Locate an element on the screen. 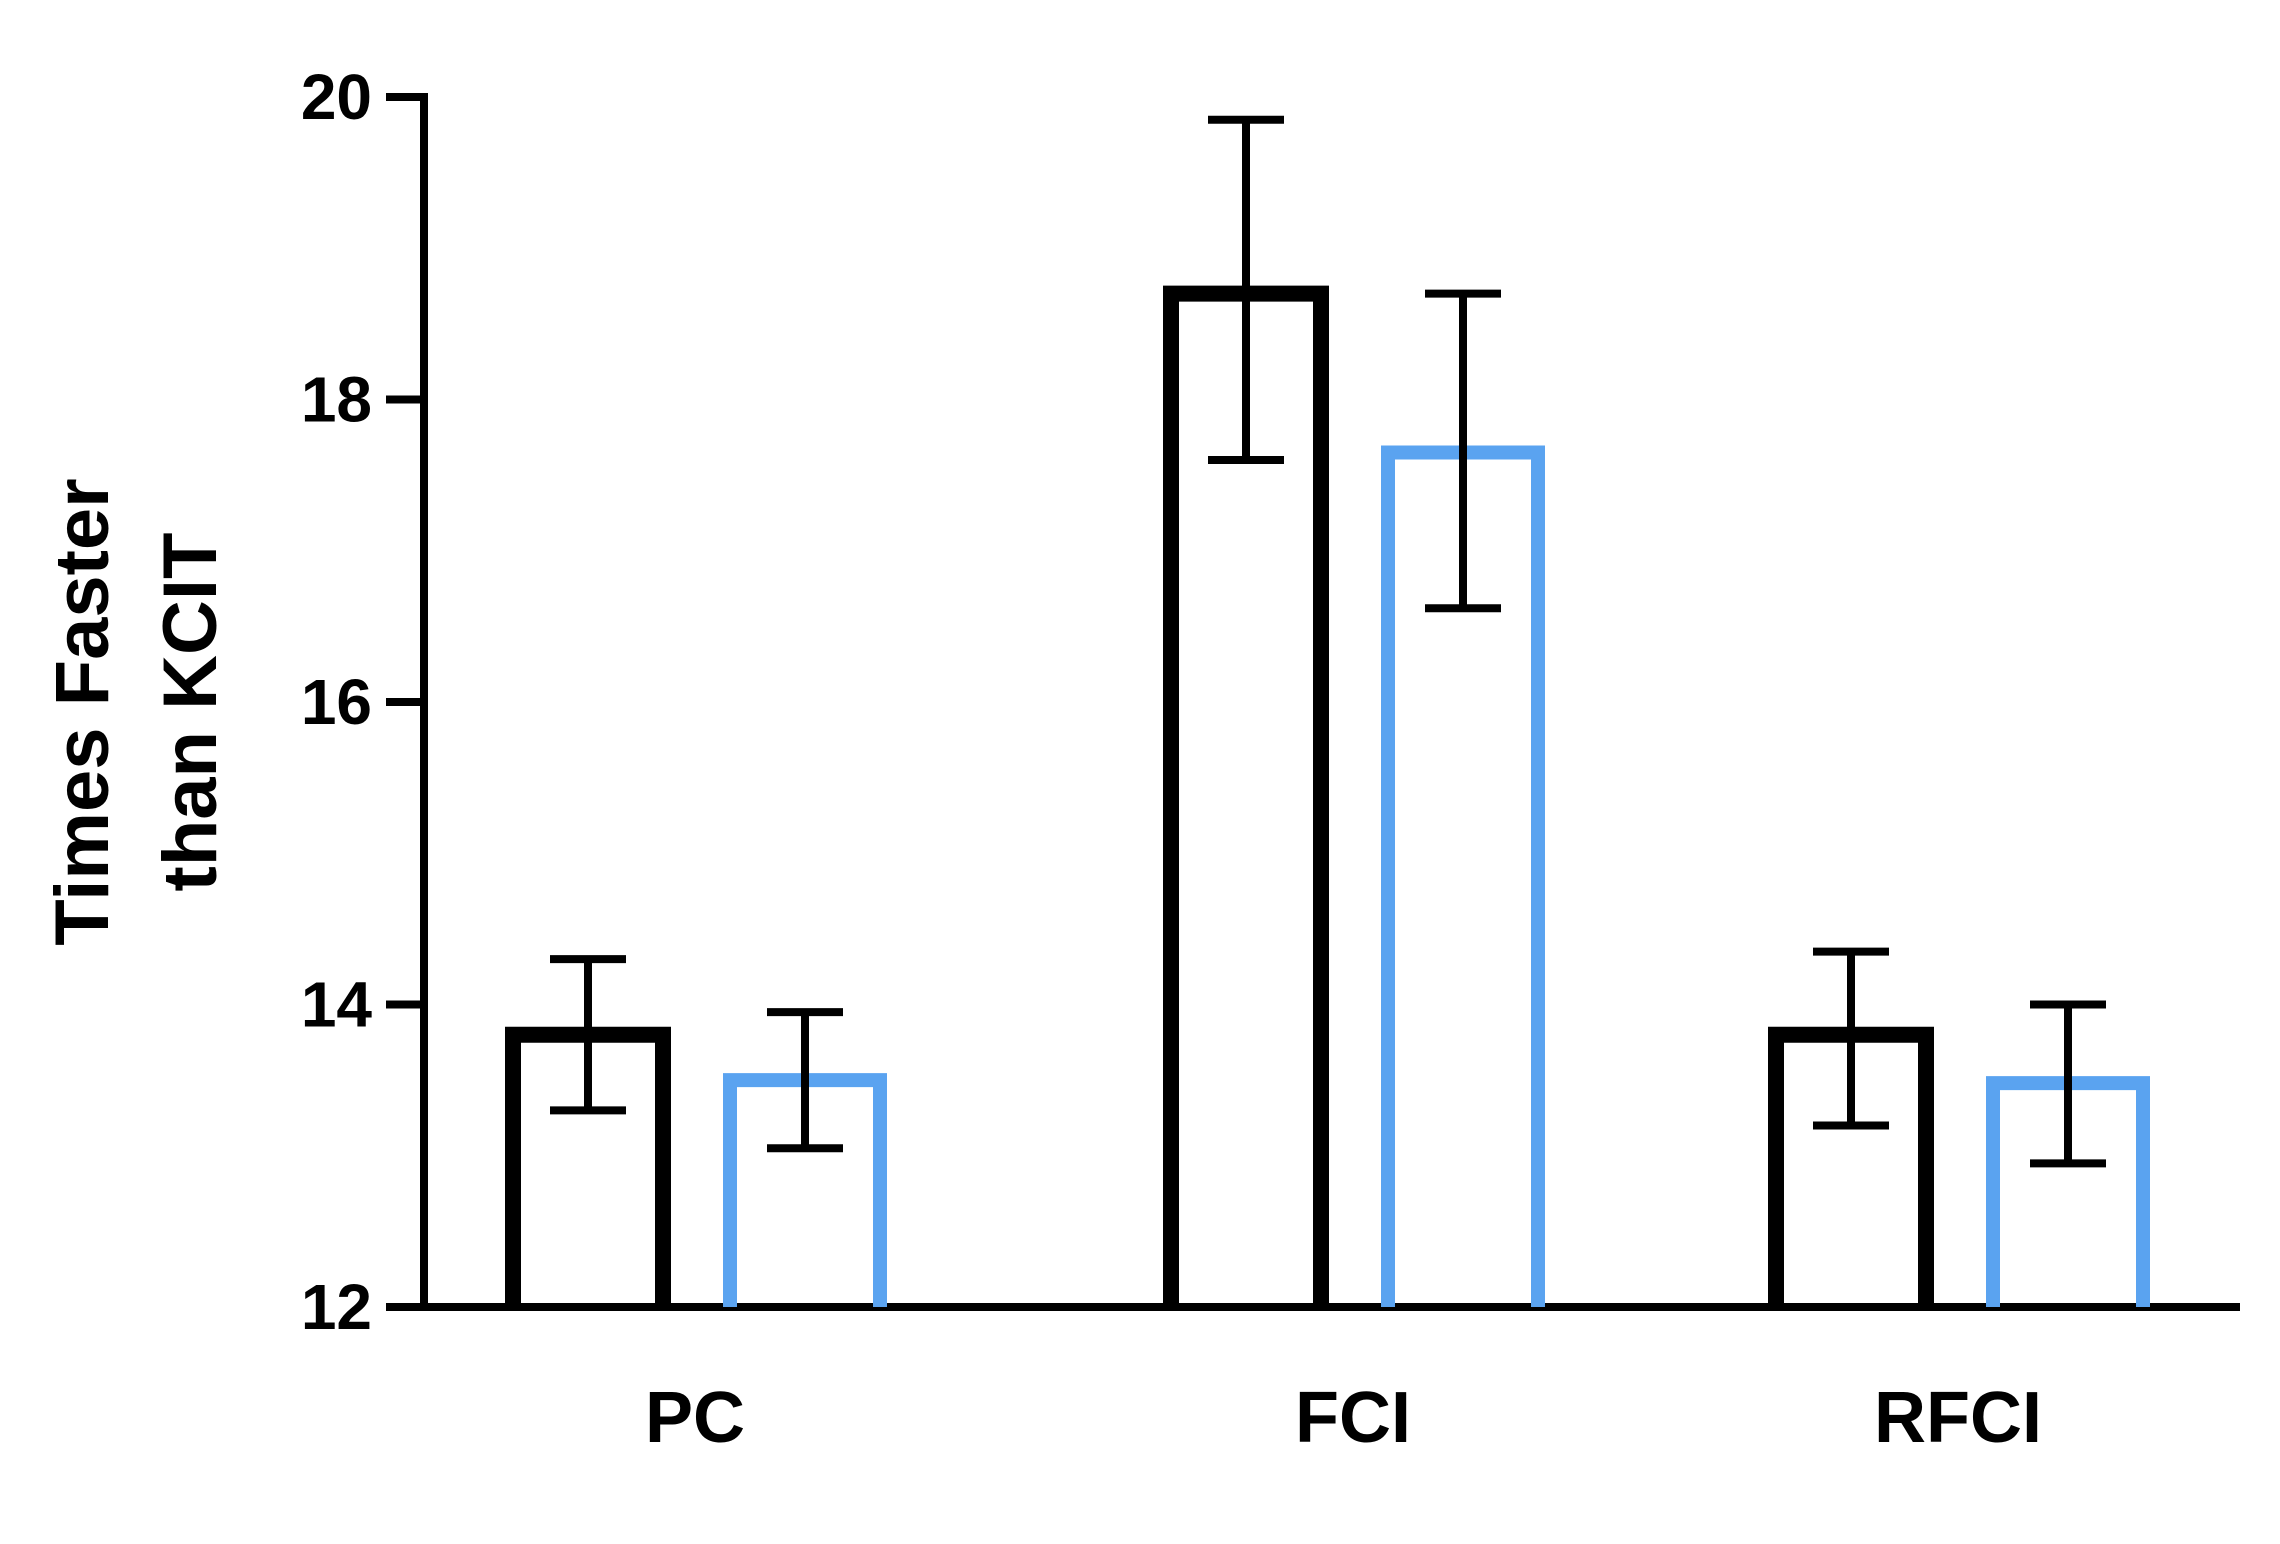 The image size is (2280, 1544). y-tick-label: 16 is located at coordinates (336, 702).